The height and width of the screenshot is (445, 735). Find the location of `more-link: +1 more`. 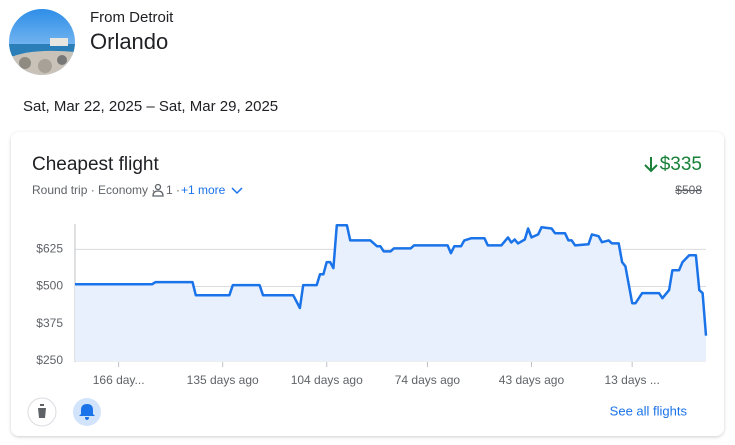

more-link: +1 more is located at coordinates (203, 190).